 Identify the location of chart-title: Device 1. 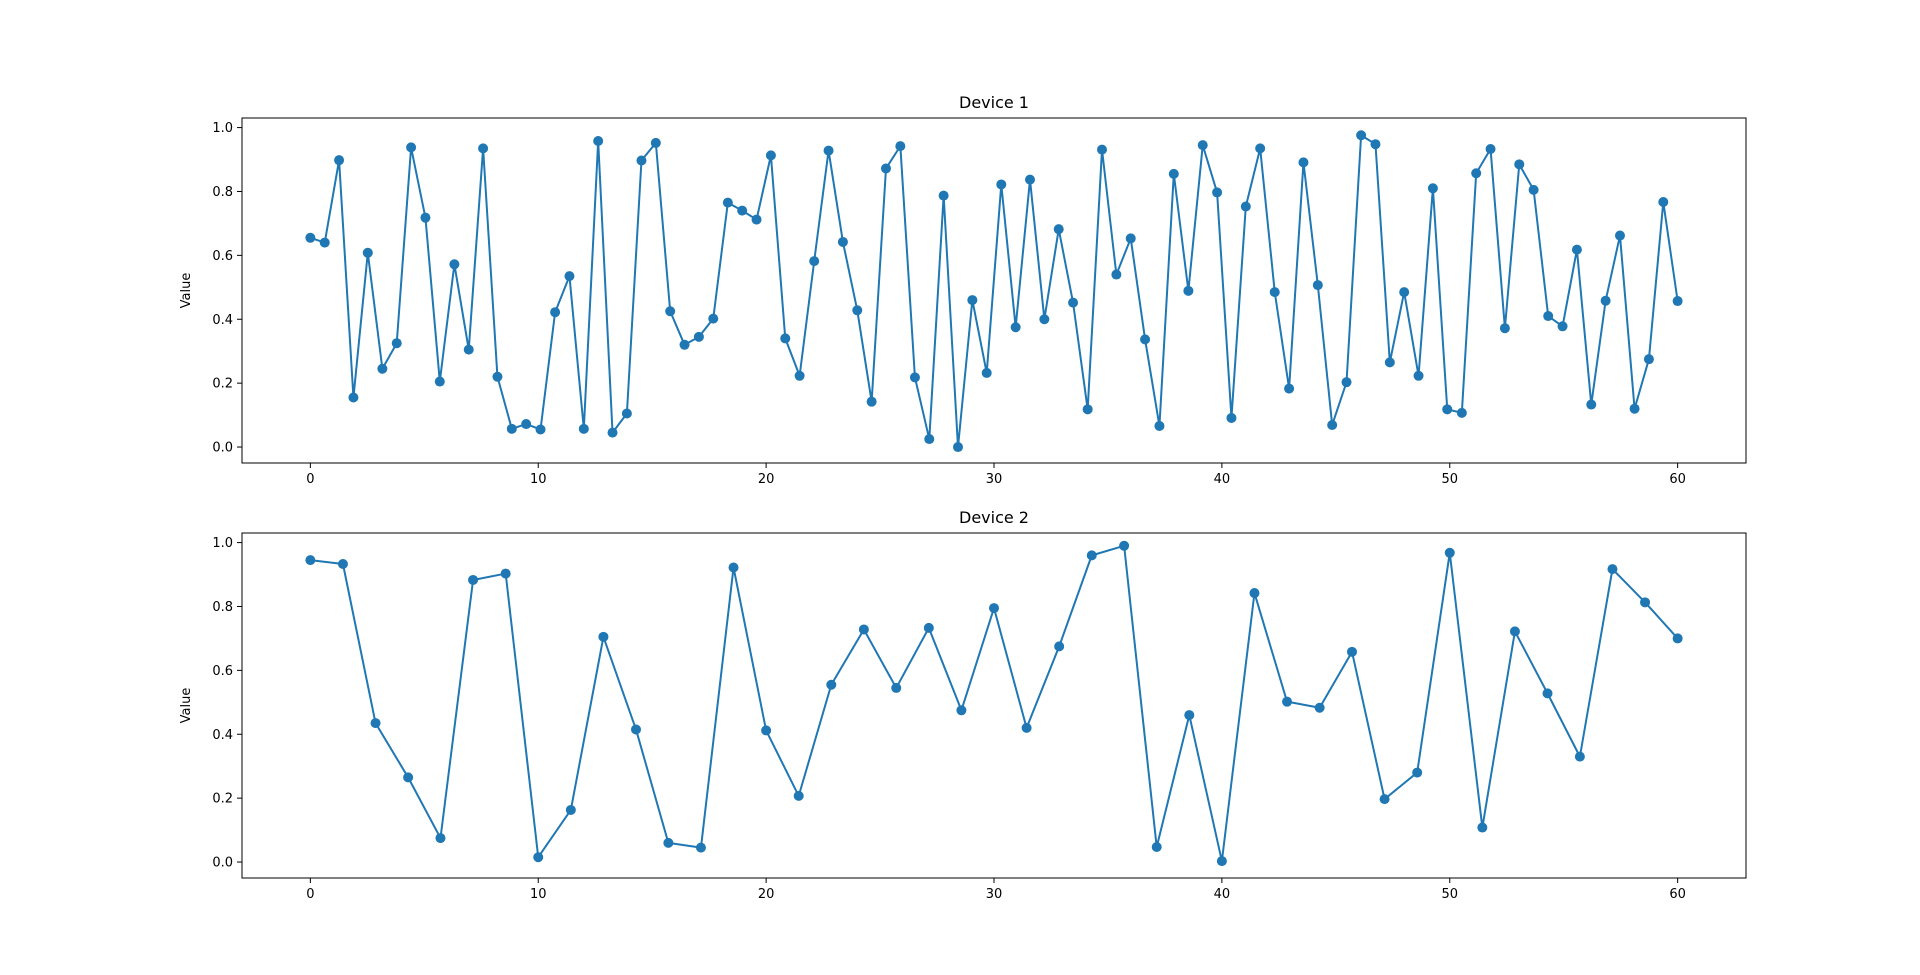
(994, 102).